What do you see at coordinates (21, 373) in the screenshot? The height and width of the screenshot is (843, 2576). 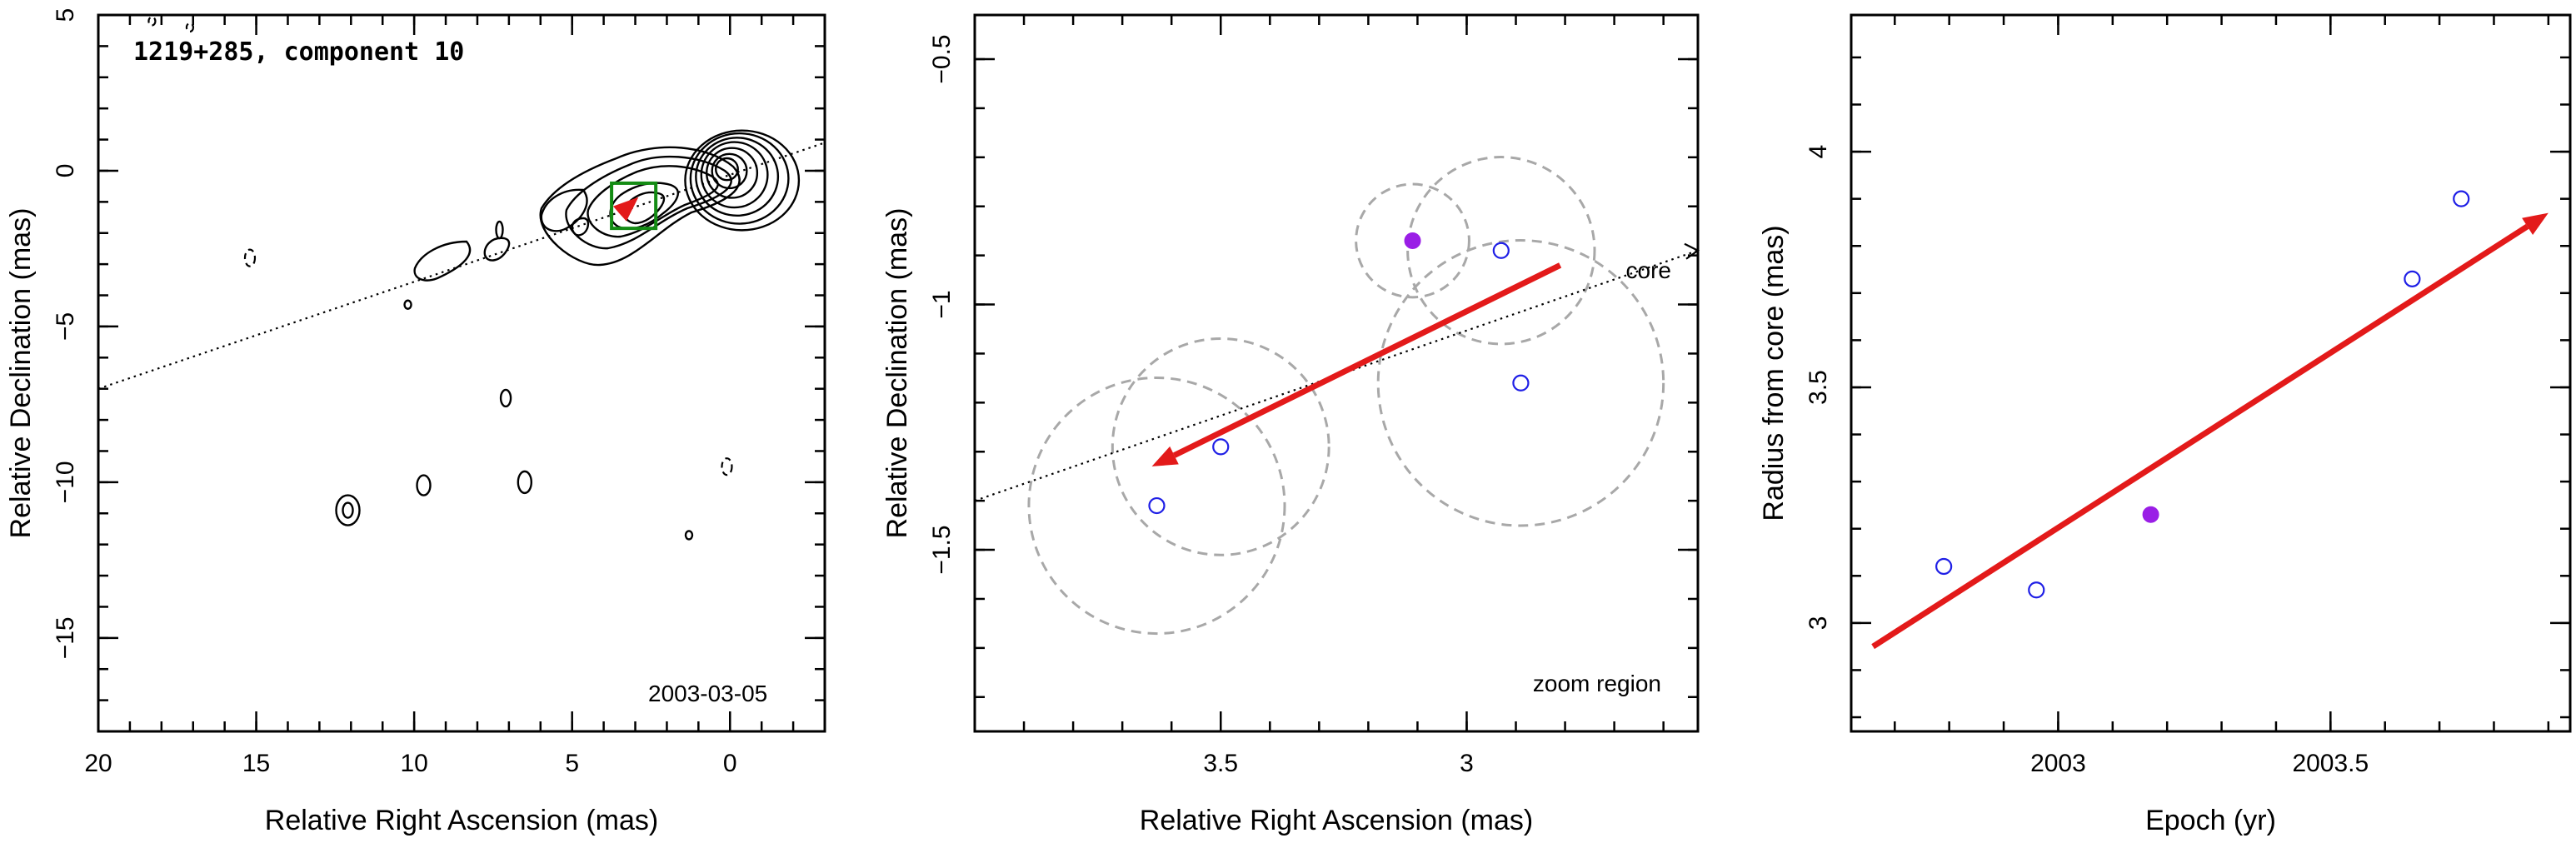 I see `contour-map-ylabel: Relative Declination (mas)` at bounding box center [21, 373].